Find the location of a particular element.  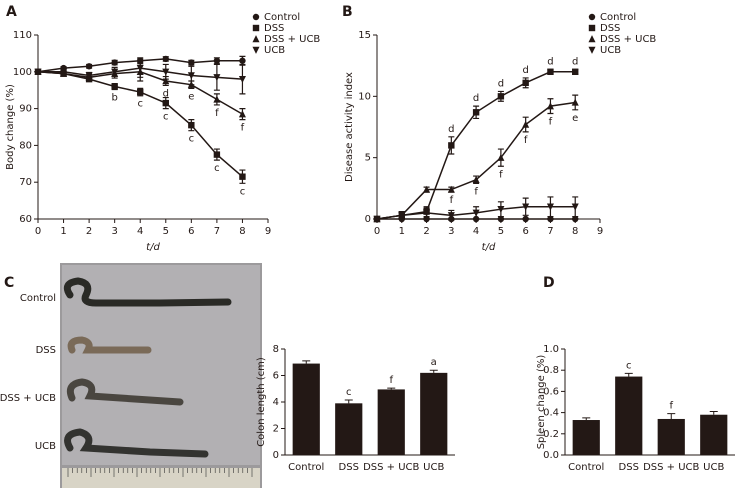

photo-label: DSS is located at coordinates (46, 350).